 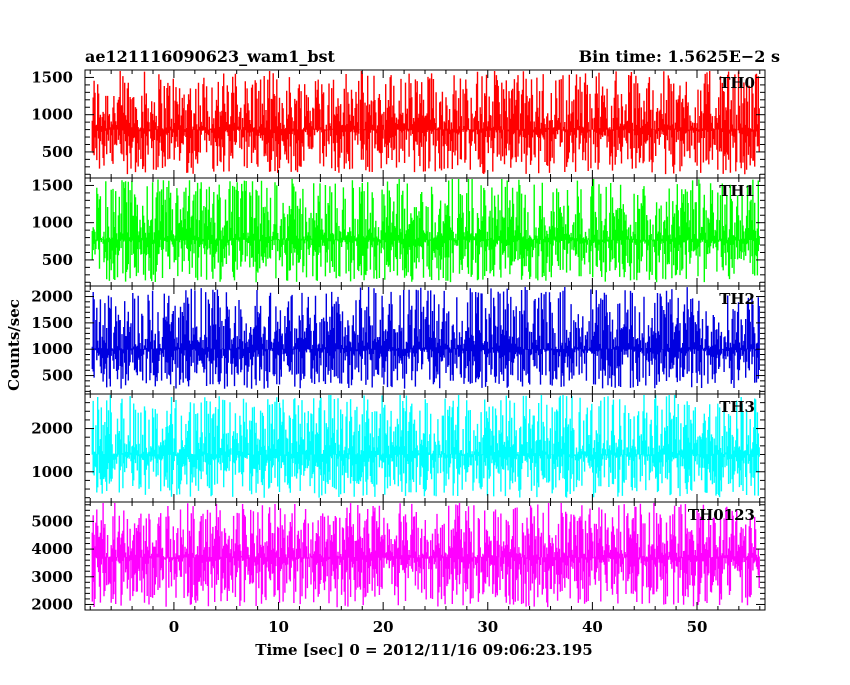 What do you see at coordinates (423, 650) in the screenshot?
I see `x-axis-label: Time [sec] 0 = 2012/11/16 09:06:23.195` at bounding box center [423, 650].